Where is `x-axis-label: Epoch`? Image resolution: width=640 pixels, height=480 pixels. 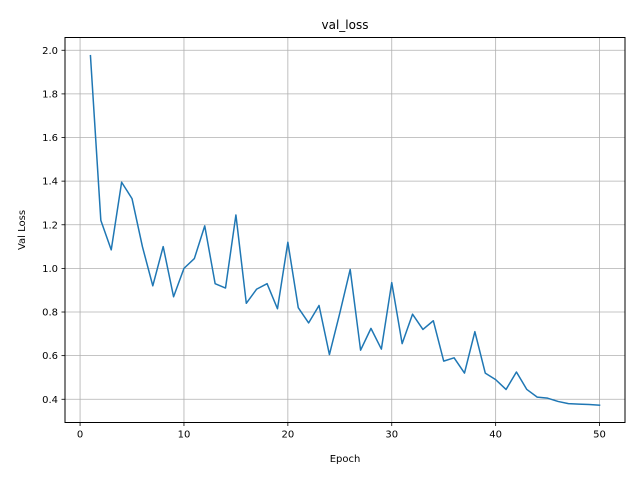
x-axis-label: Epoch is located at coordinates (345, 459).